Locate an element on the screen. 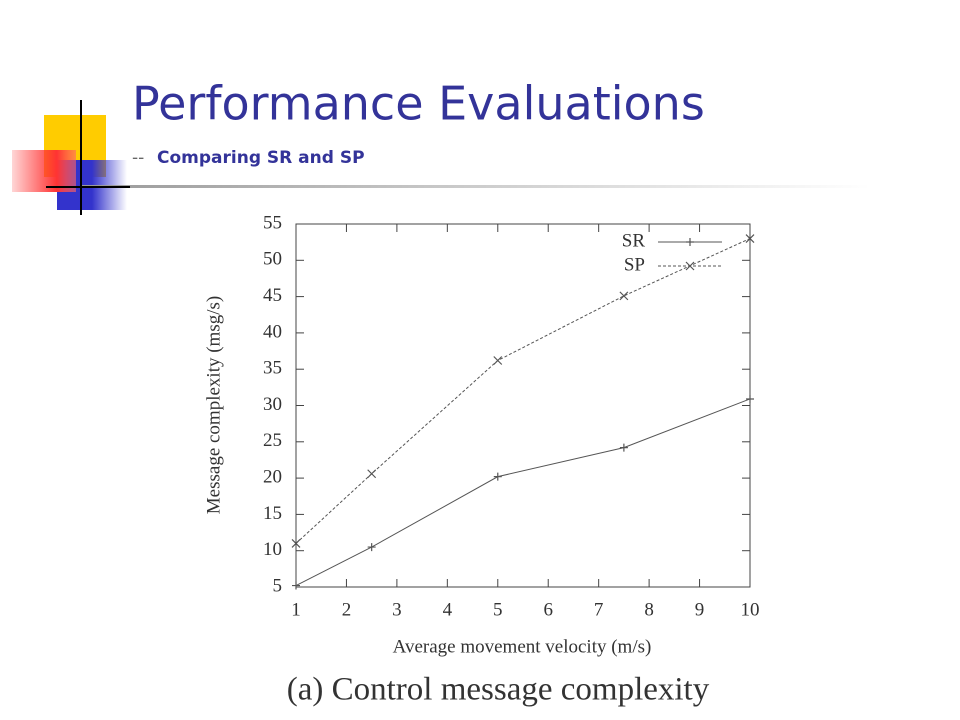 This screenshot has width=960, height=720. caption: (a) Control message complexity is located at coordinates (498, 690).